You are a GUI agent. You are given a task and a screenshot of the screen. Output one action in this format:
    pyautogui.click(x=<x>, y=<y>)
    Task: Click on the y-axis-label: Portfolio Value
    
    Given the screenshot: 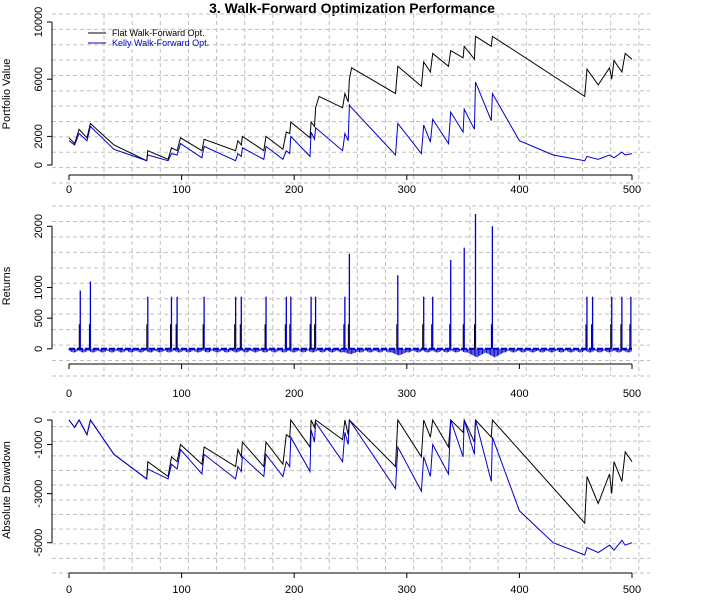 What is the action you would take?
    pyautogui.click(x=7, y=94)
    